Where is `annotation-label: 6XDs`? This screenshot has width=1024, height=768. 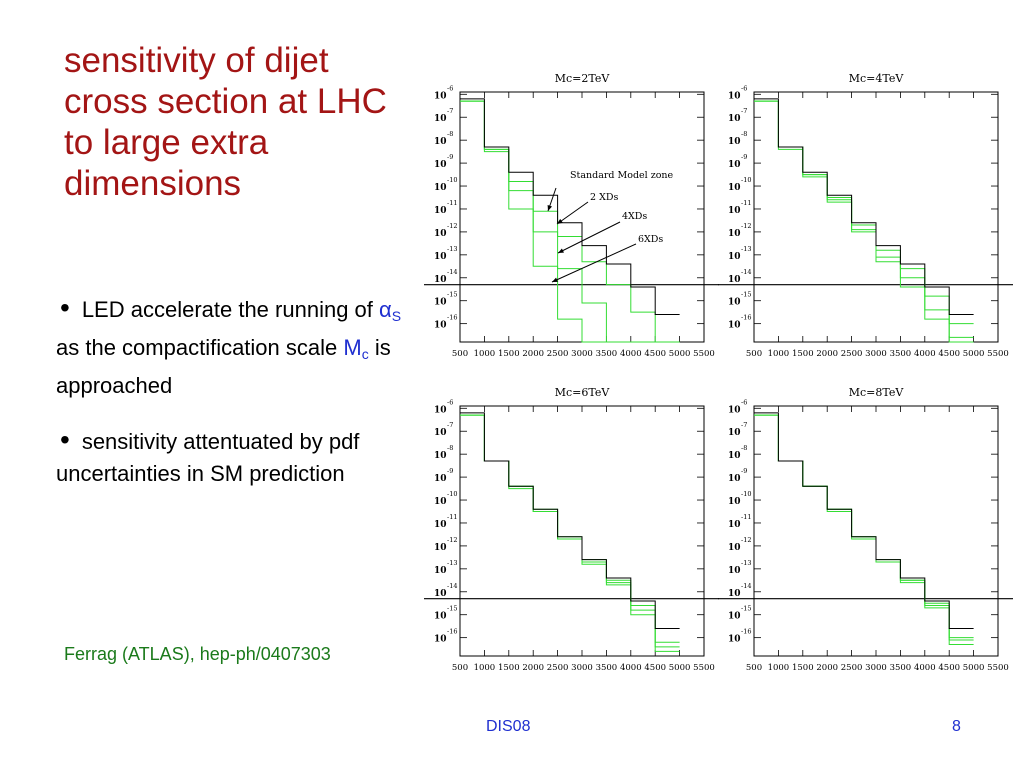 annotation-label: 6XDs is located at coordinates (650, 239).